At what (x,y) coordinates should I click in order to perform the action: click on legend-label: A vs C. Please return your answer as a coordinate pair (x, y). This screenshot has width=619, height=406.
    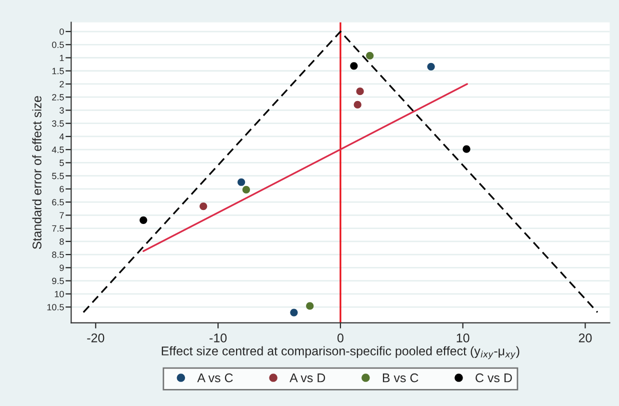
    Looking at the image, I should click on (215, 377).